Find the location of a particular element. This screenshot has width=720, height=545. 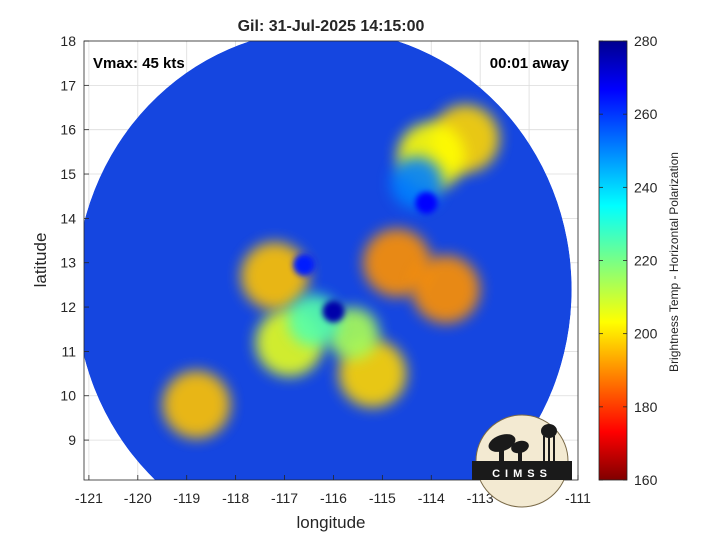

colorbar-tick-label: 160 is located at coordinates (646, 480).